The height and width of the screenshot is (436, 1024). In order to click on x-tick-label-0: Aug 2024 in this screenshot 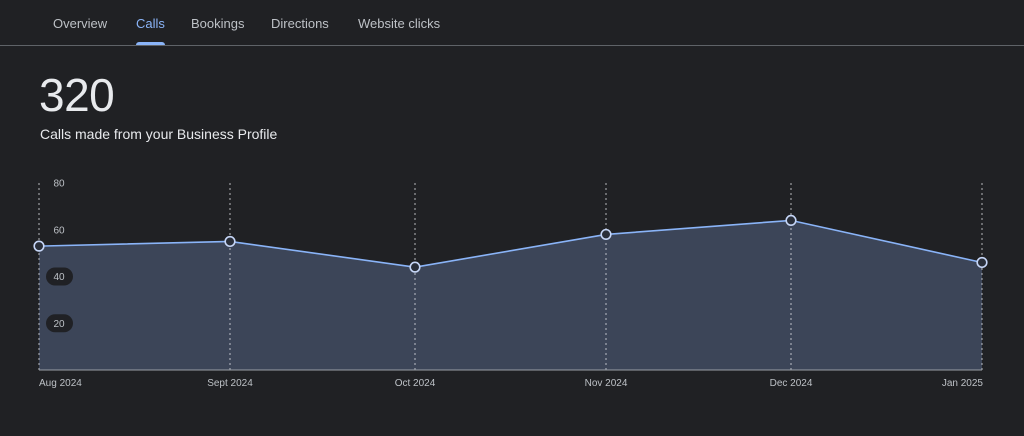, I will do `click(60, 383)`.